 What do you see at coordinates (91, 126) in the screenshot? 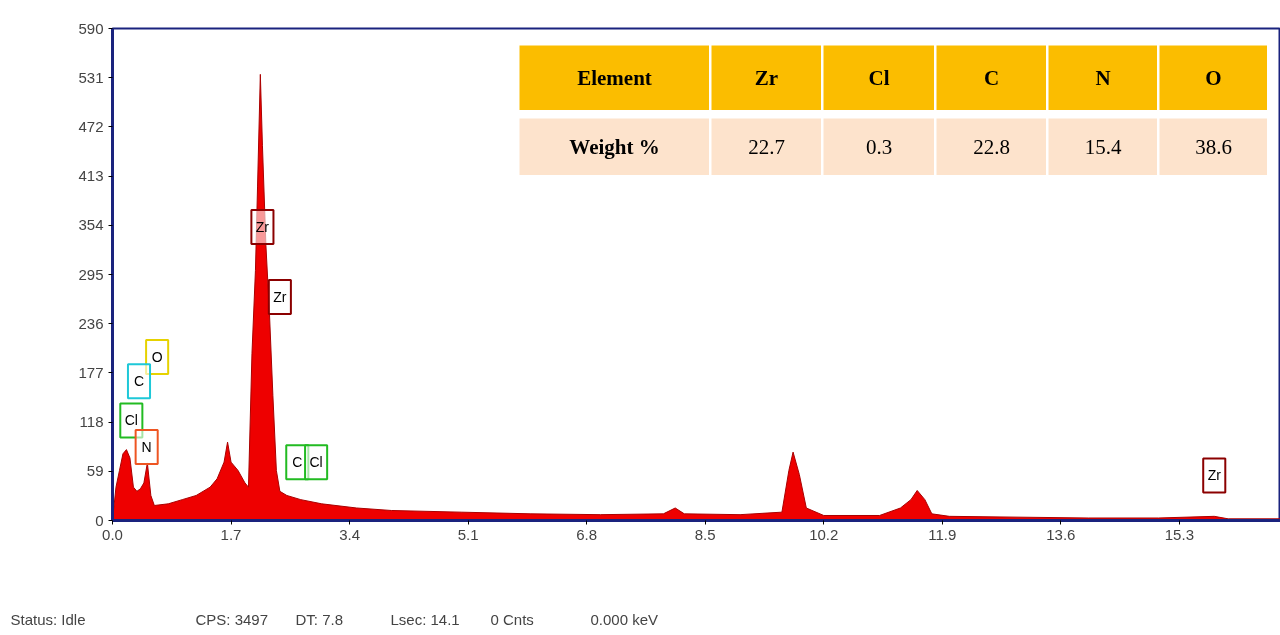
I see `y-tick-label: 472` at bounding box center [91, 126].